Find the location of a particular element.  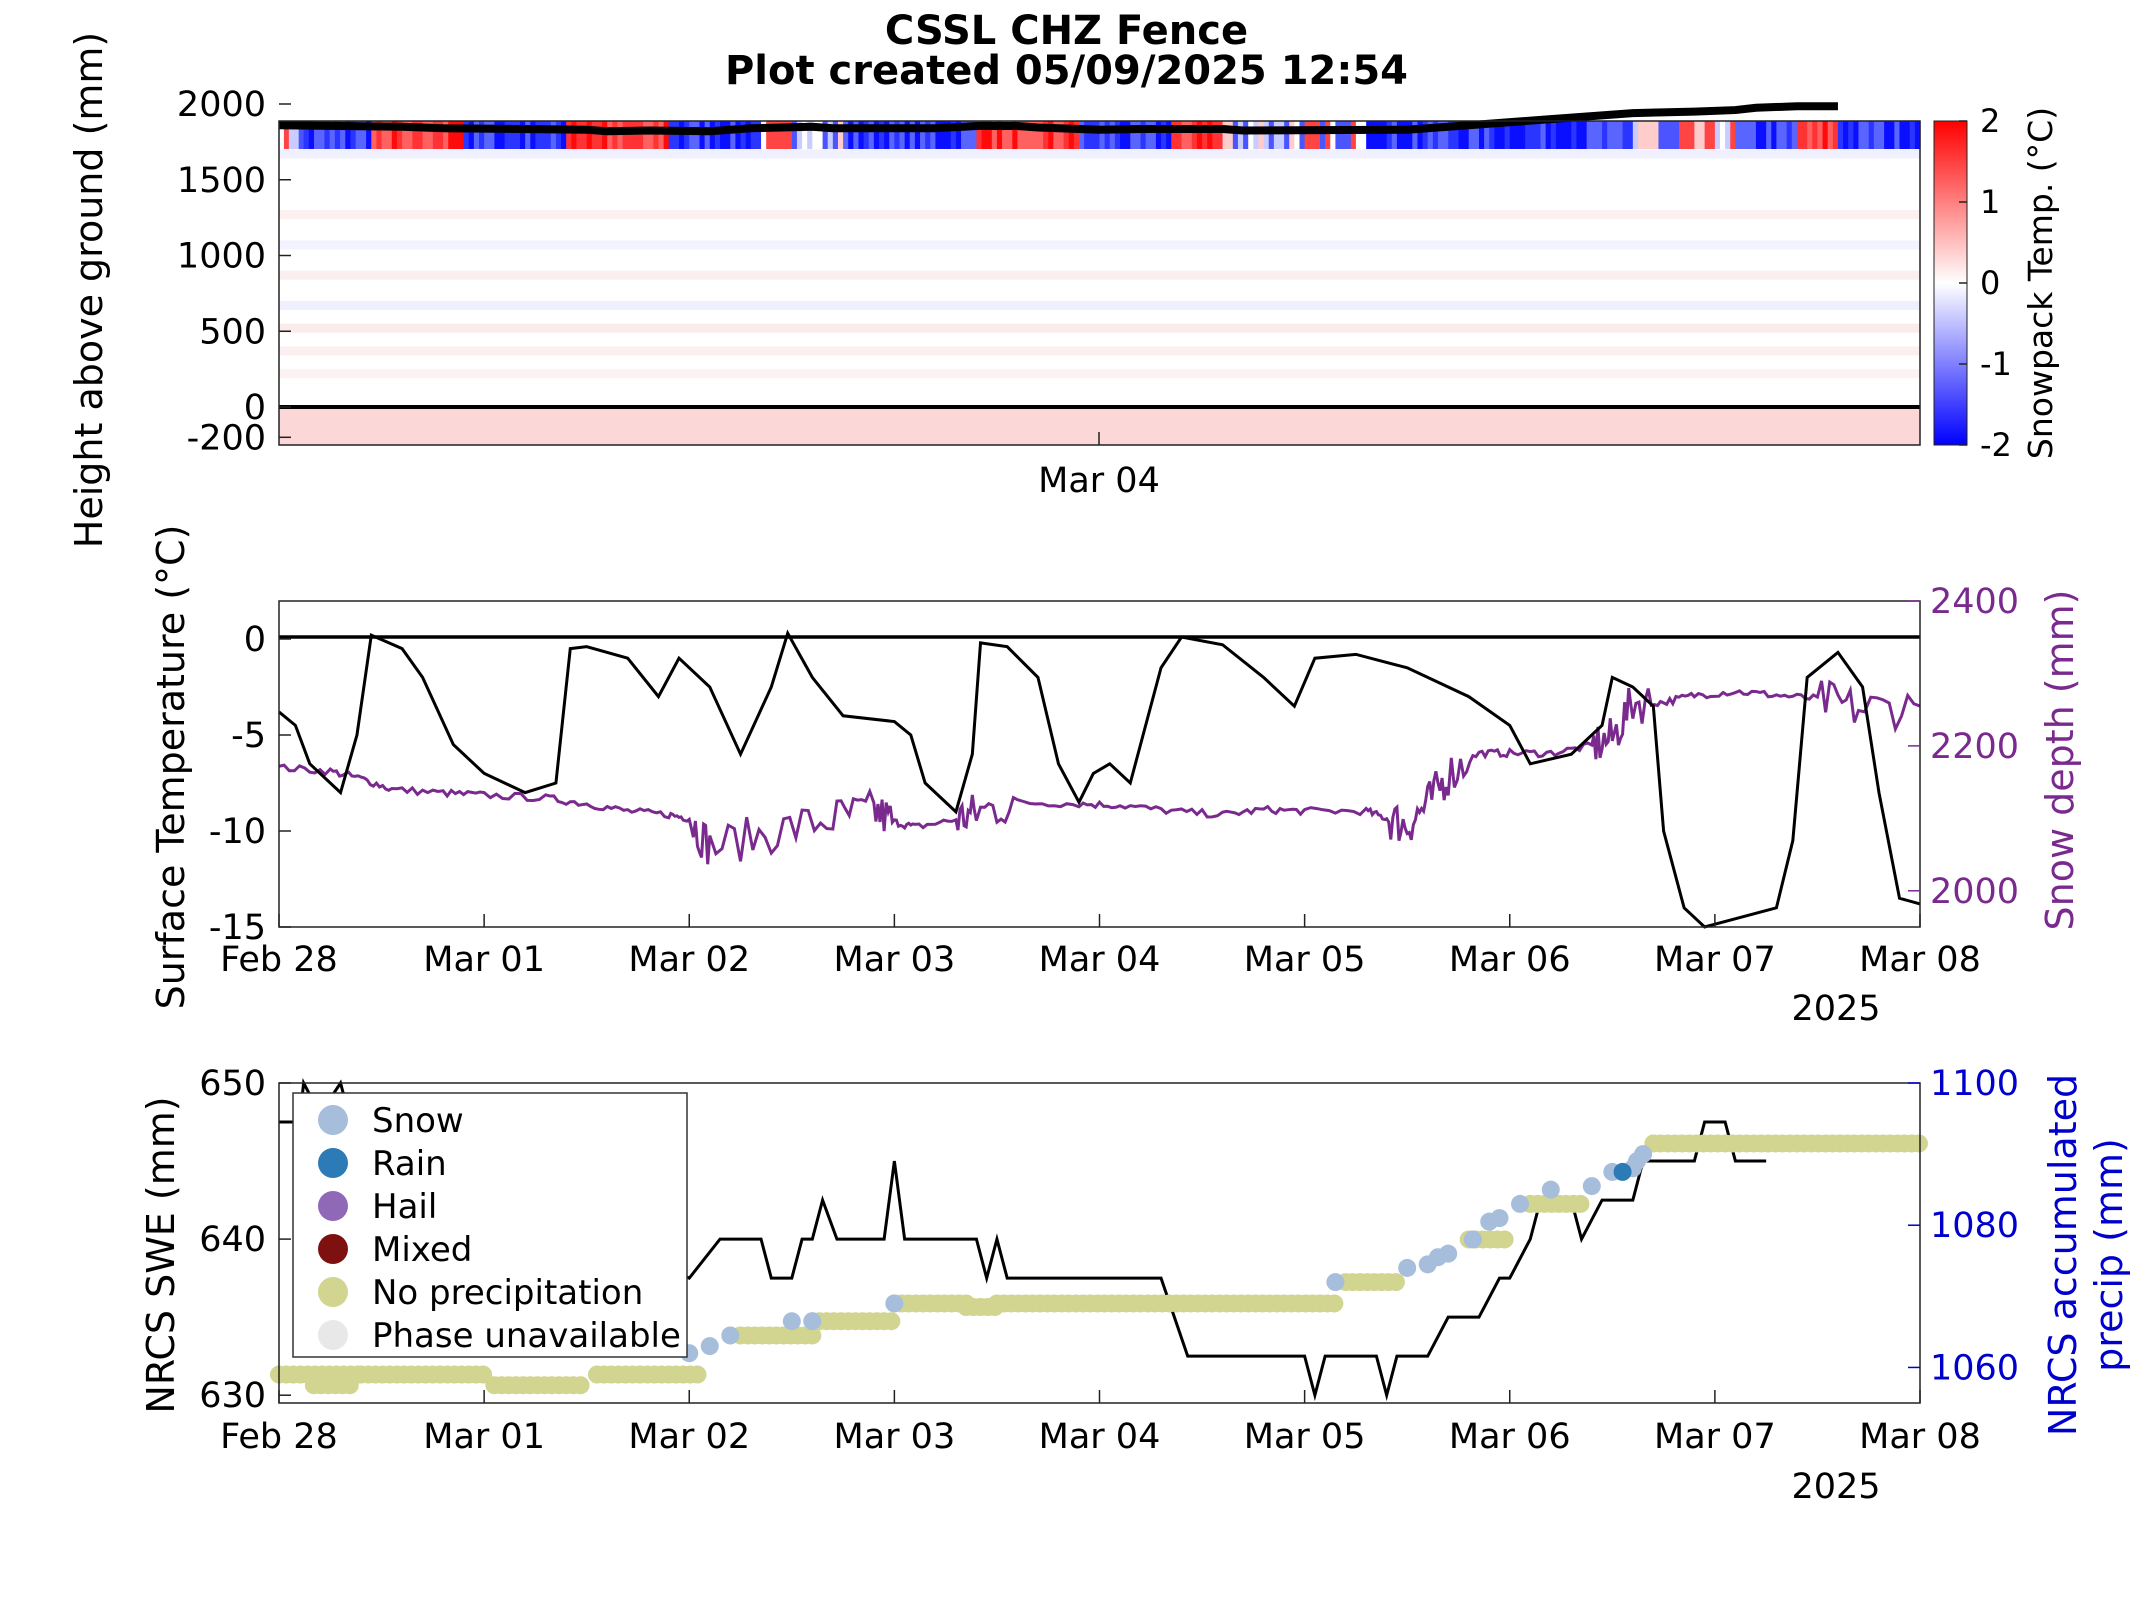

temperature-xtick-label: Mar 07 is located at coordinates (1715, 960).